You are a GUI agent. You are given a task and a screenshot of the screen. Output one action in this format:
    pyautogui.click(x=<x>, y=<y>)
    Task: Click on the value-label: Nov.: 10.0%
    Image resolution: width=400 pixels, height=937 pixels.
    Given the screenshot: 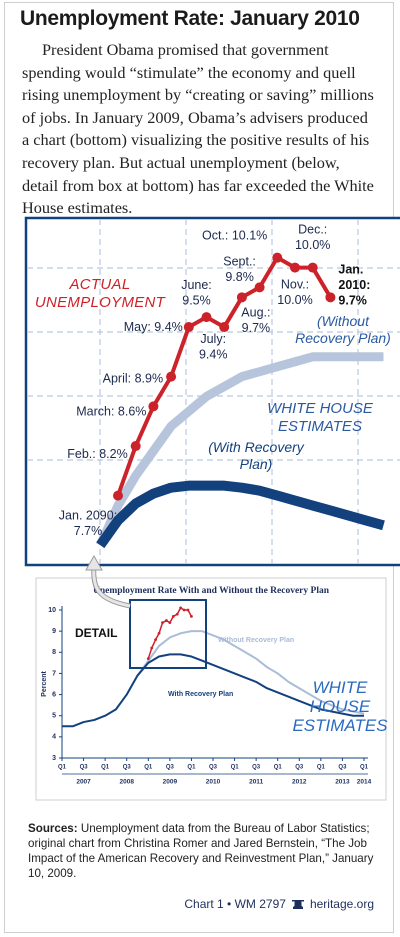 What is the action you would take?
    pyautogui.click(x=294, y=293)
    